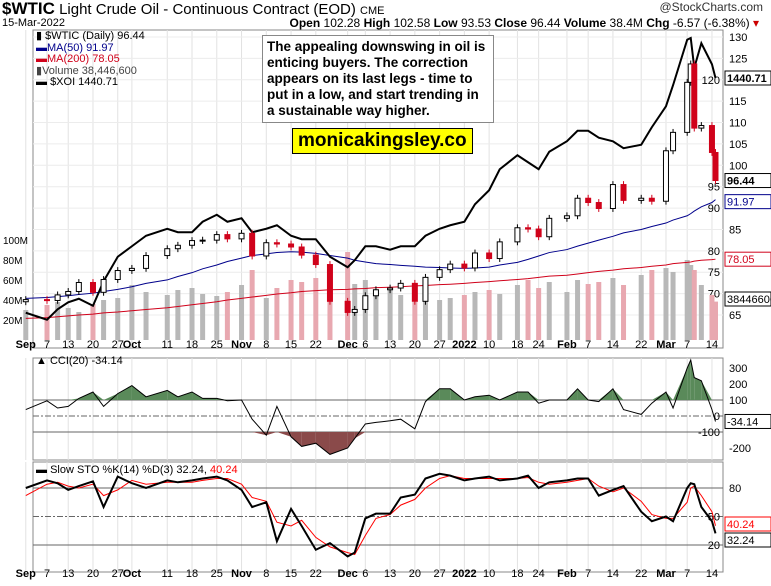  Describe the element at coordinates (641, 345) in the screenshot. I see `x-tick-label: 22` at that location.